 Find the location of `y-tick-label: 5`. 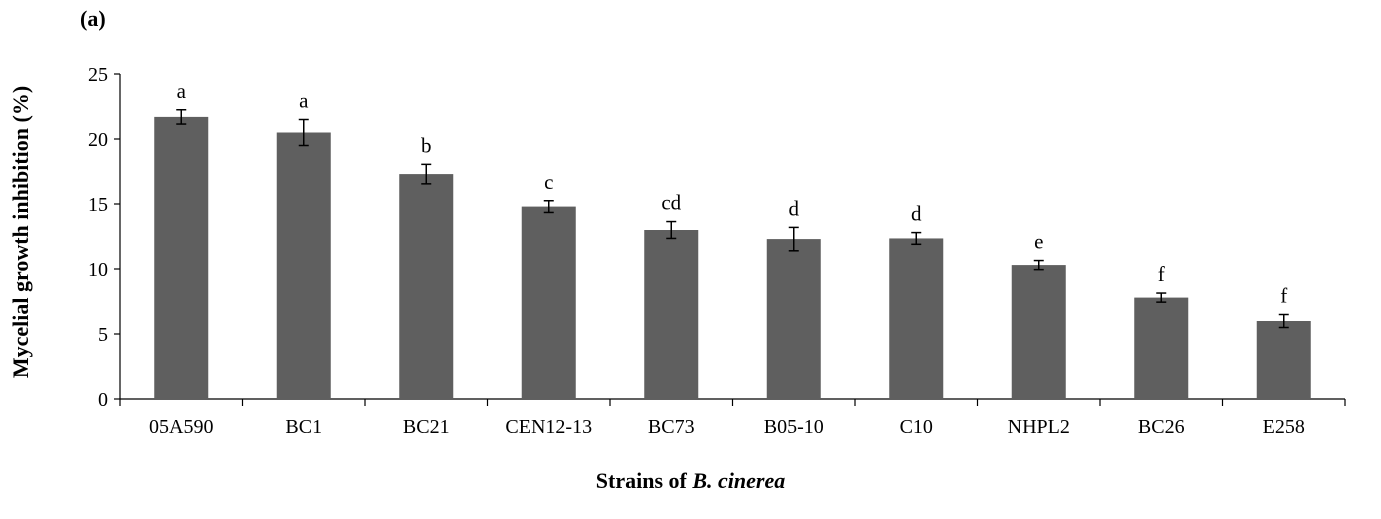

y-tick-label: 5 is located at coordinates (103, 335).